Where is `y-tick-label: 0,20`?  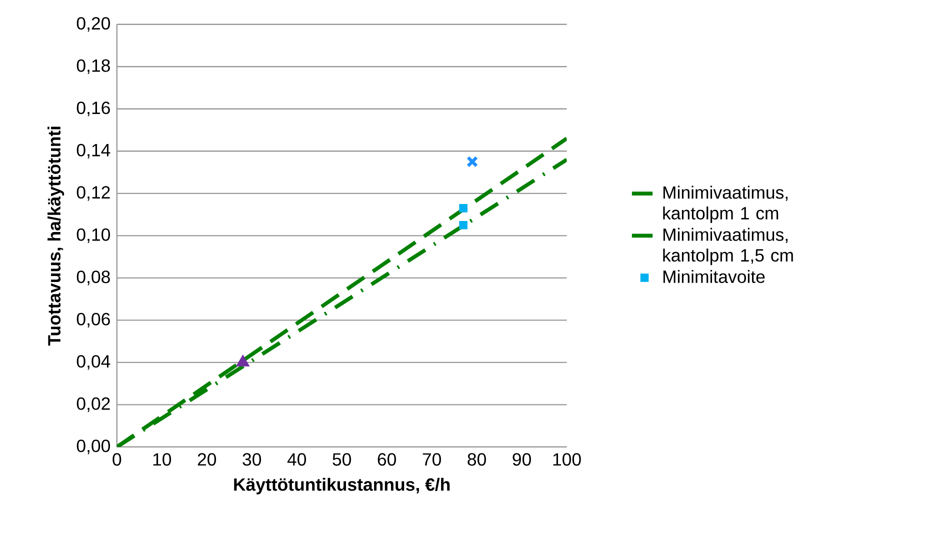
y-tick-label: 0,20 is located at coordinates (93, 24).